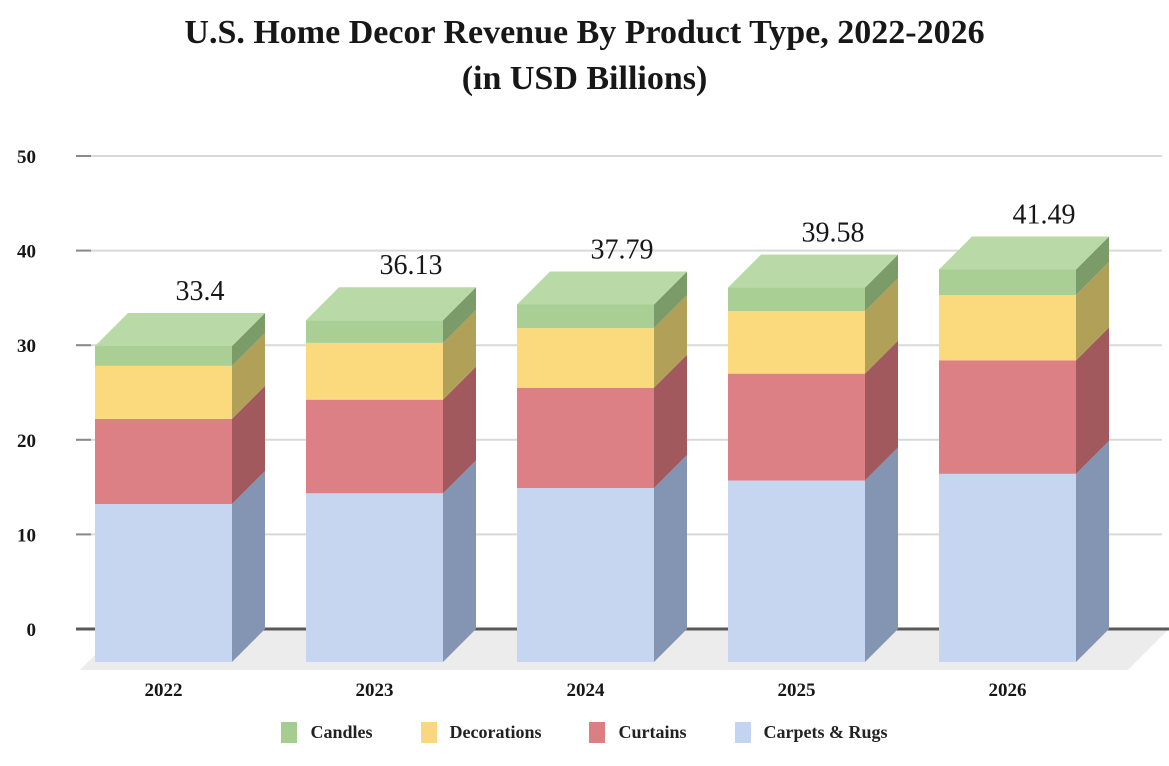  What do you see at coordinates (428, 732) in the screenshot?
I see `legend-swatch-decorations` at bounding box center [428, 732].